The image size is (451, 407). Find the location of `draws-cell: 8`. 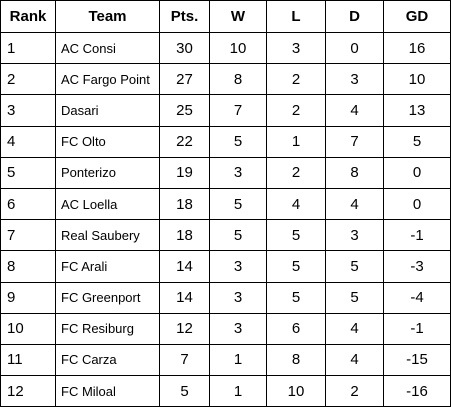

draws-cell: 8 is located at coordinates (354, 172).